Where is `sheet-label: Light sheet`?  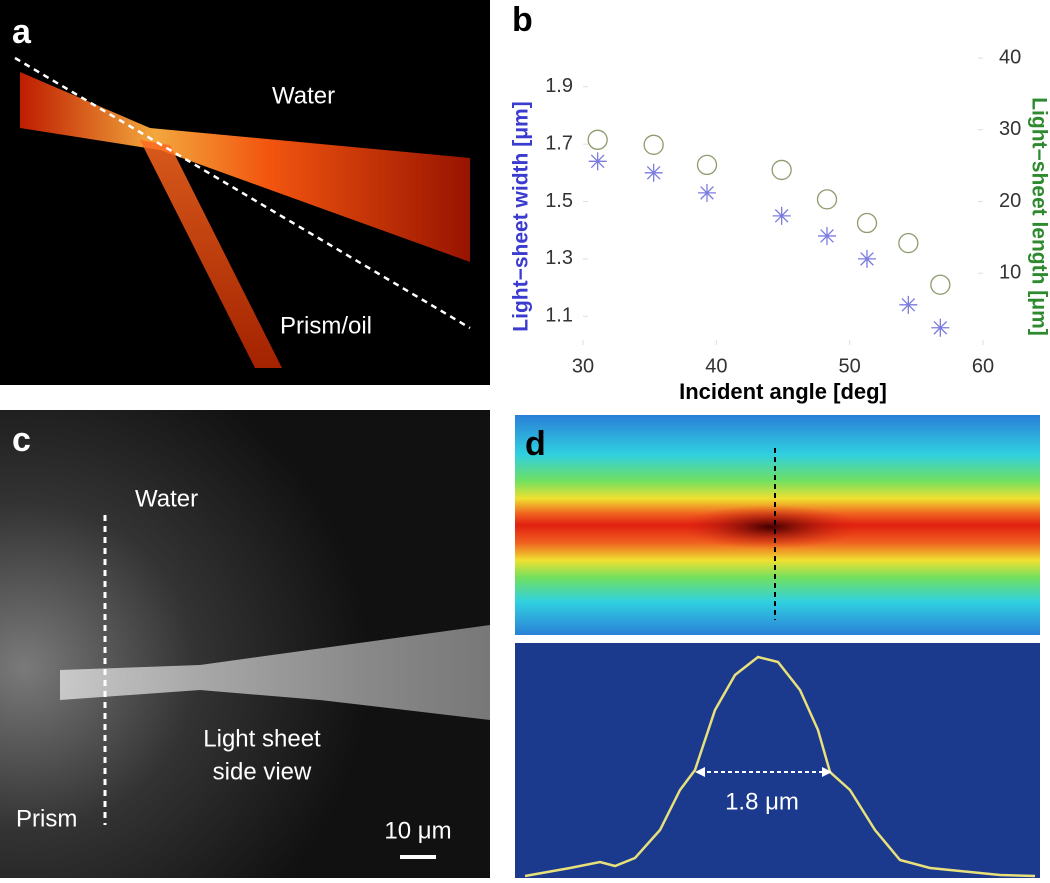 sheet-label: Light sheet is located at coordinates (262, 738).